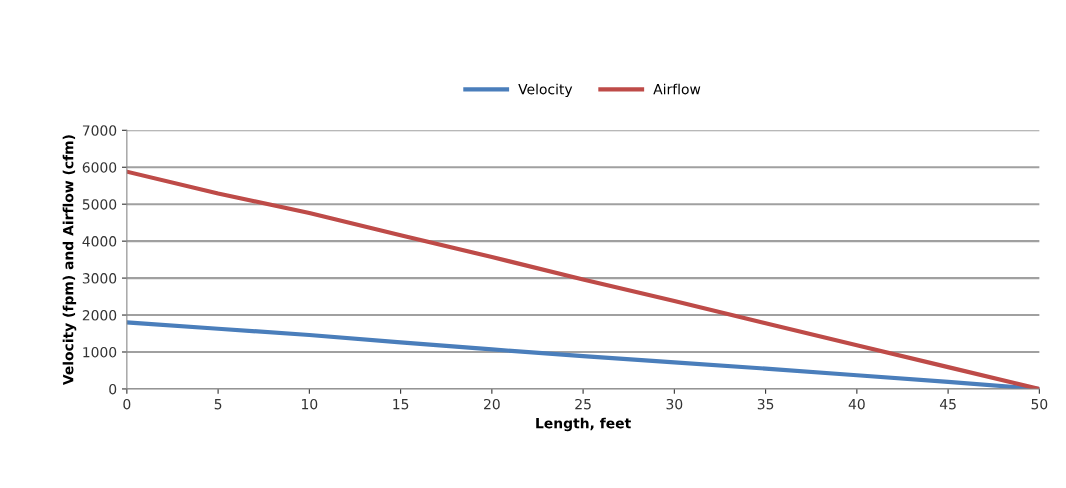 The height and width of the screenshot is (488, 1066). What do you see at coordinates (674, 404) in the screenshot?
I see `x-tick-label: 30` at bounding box center [674, 404].